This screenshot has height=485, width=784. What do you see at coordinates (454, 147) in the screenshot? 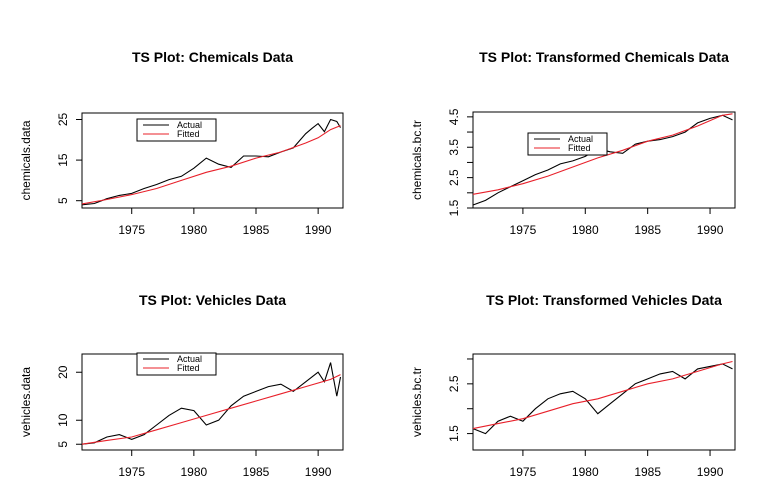
I see `y-tick-label: 3.5` at bounding box center [454, 147].